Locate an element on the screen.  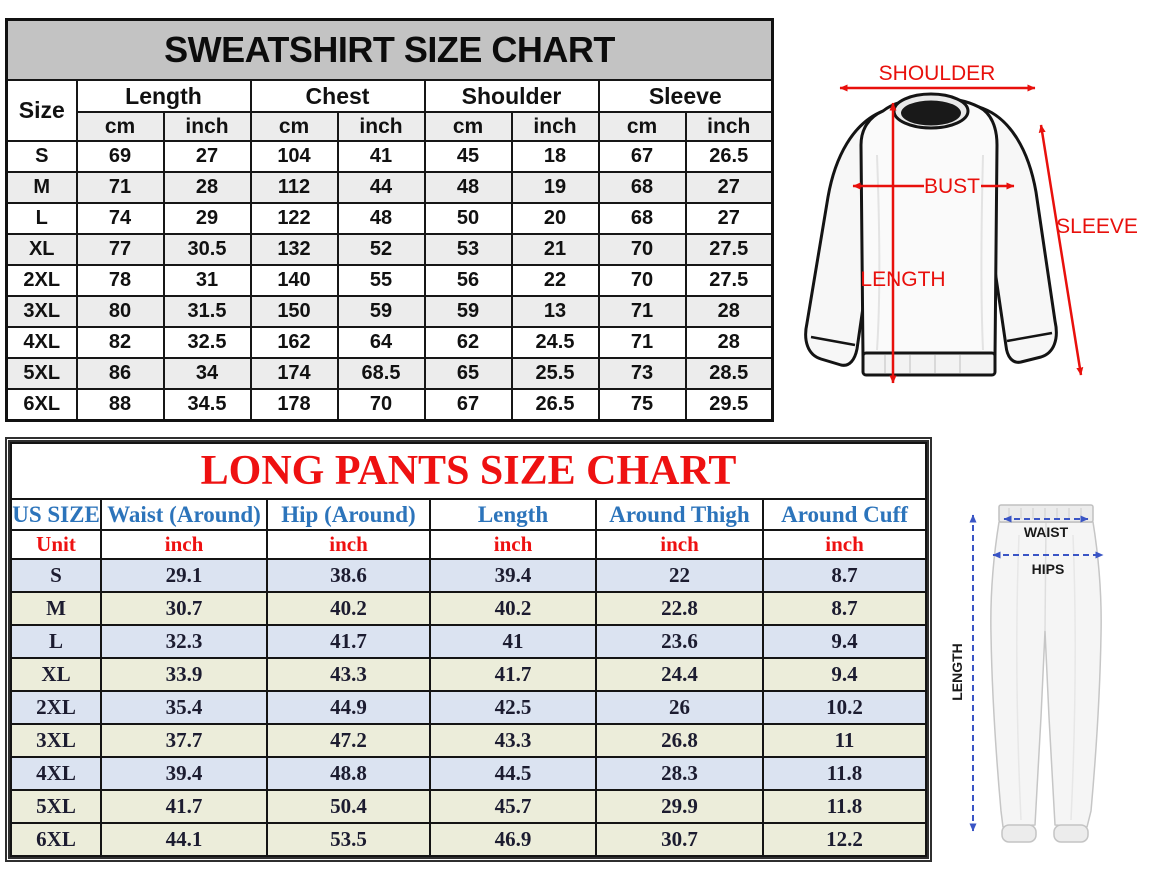
sweatshirt-chart-title: SWEATSHIRT SIZE CHART is located at coordinates (389, 49).